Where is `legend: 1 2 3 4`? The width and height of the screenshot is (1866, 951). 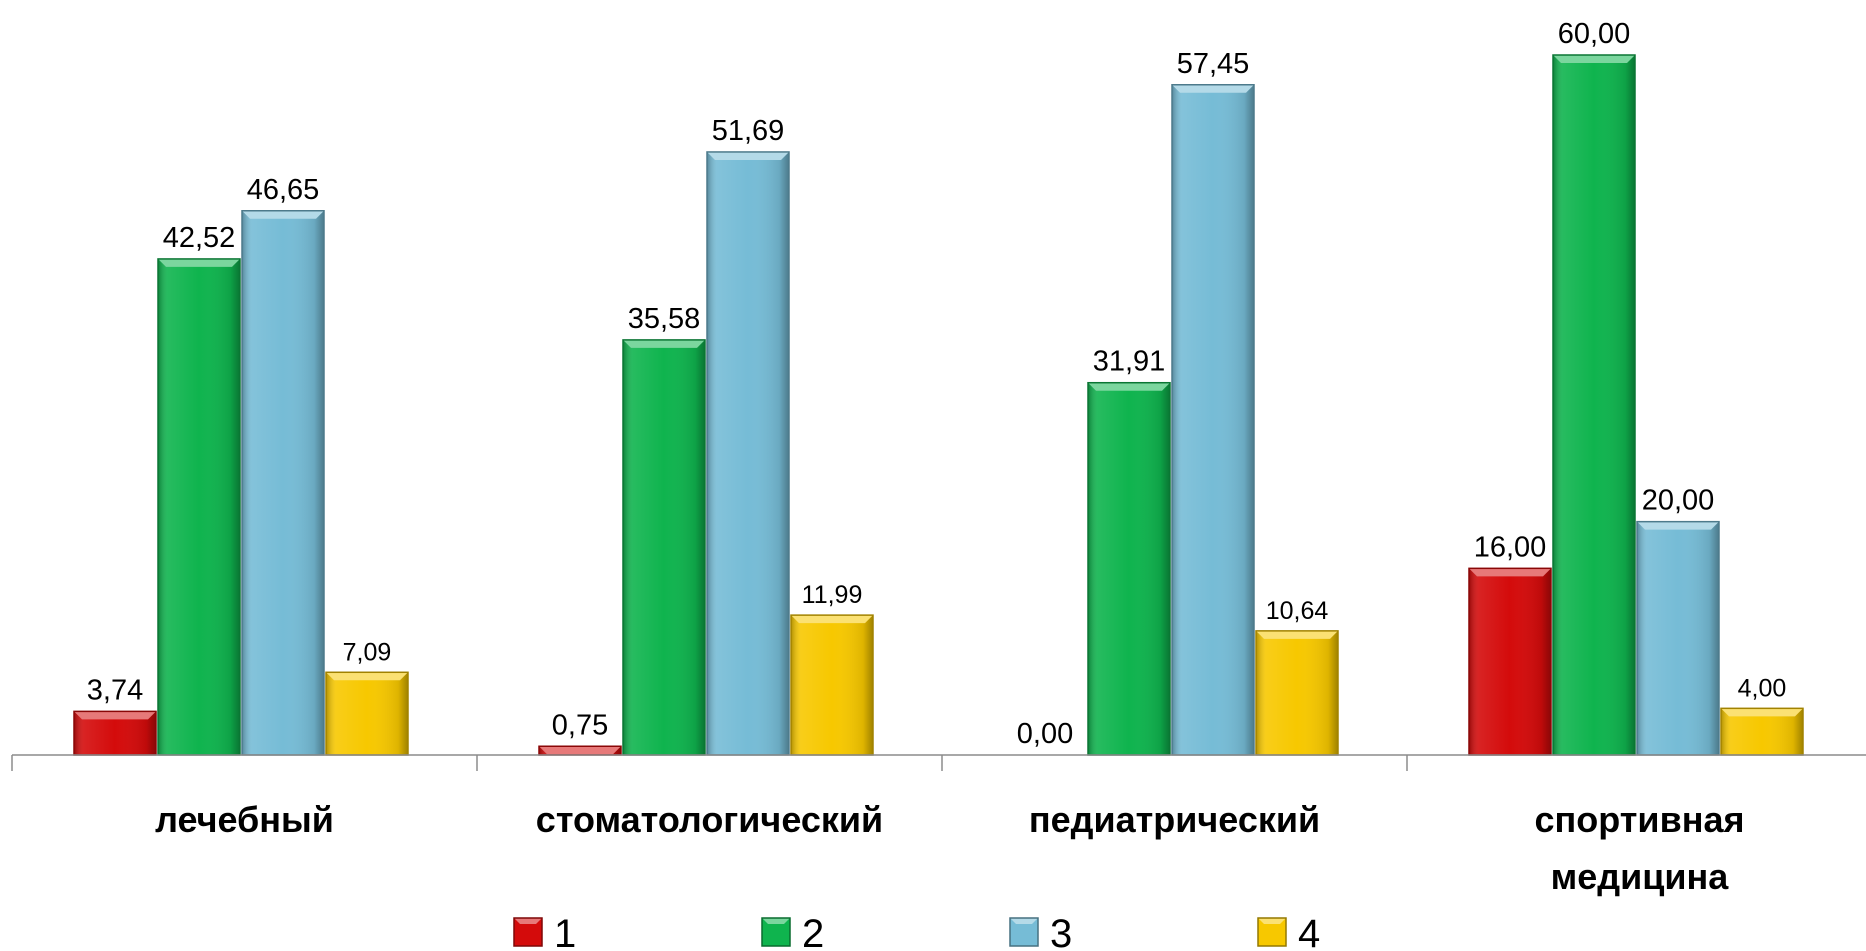
legend: 1 2 3 4 is located at coordinates (916, 931).